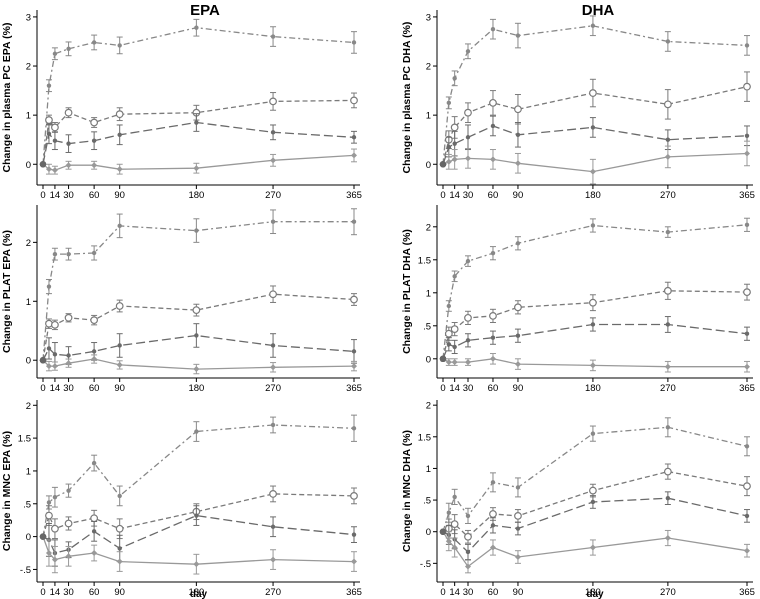  I want to click on y-tick-label: 0, so click(428, 532).